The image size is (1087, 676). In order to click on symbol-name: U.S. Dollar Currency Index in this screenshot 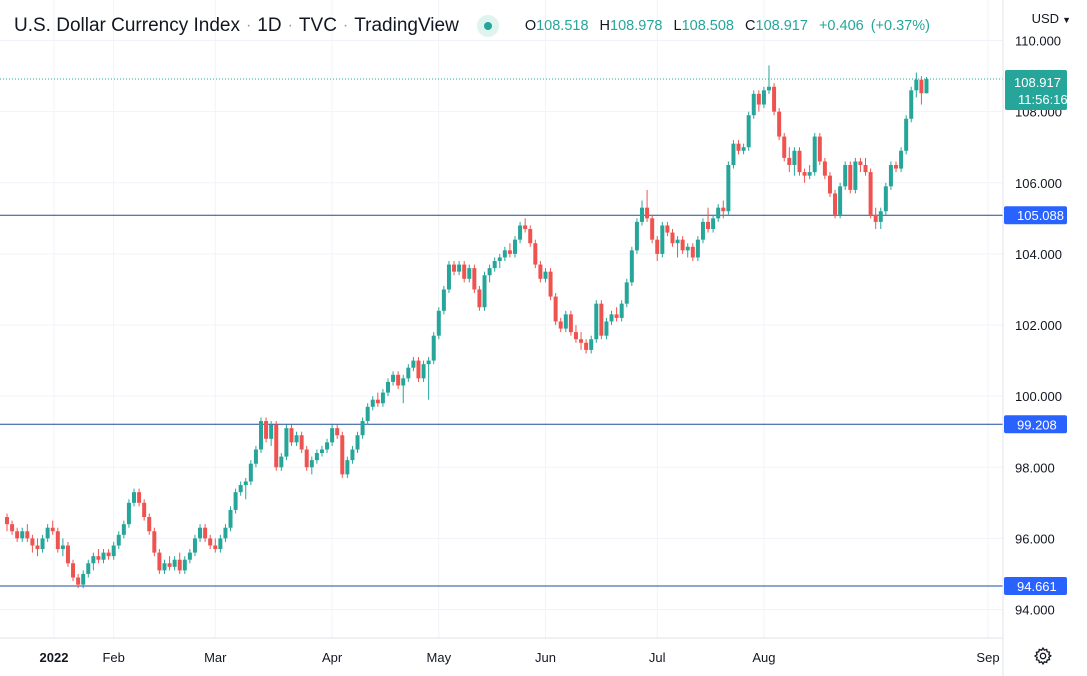, I will do `click(127, 25)`.